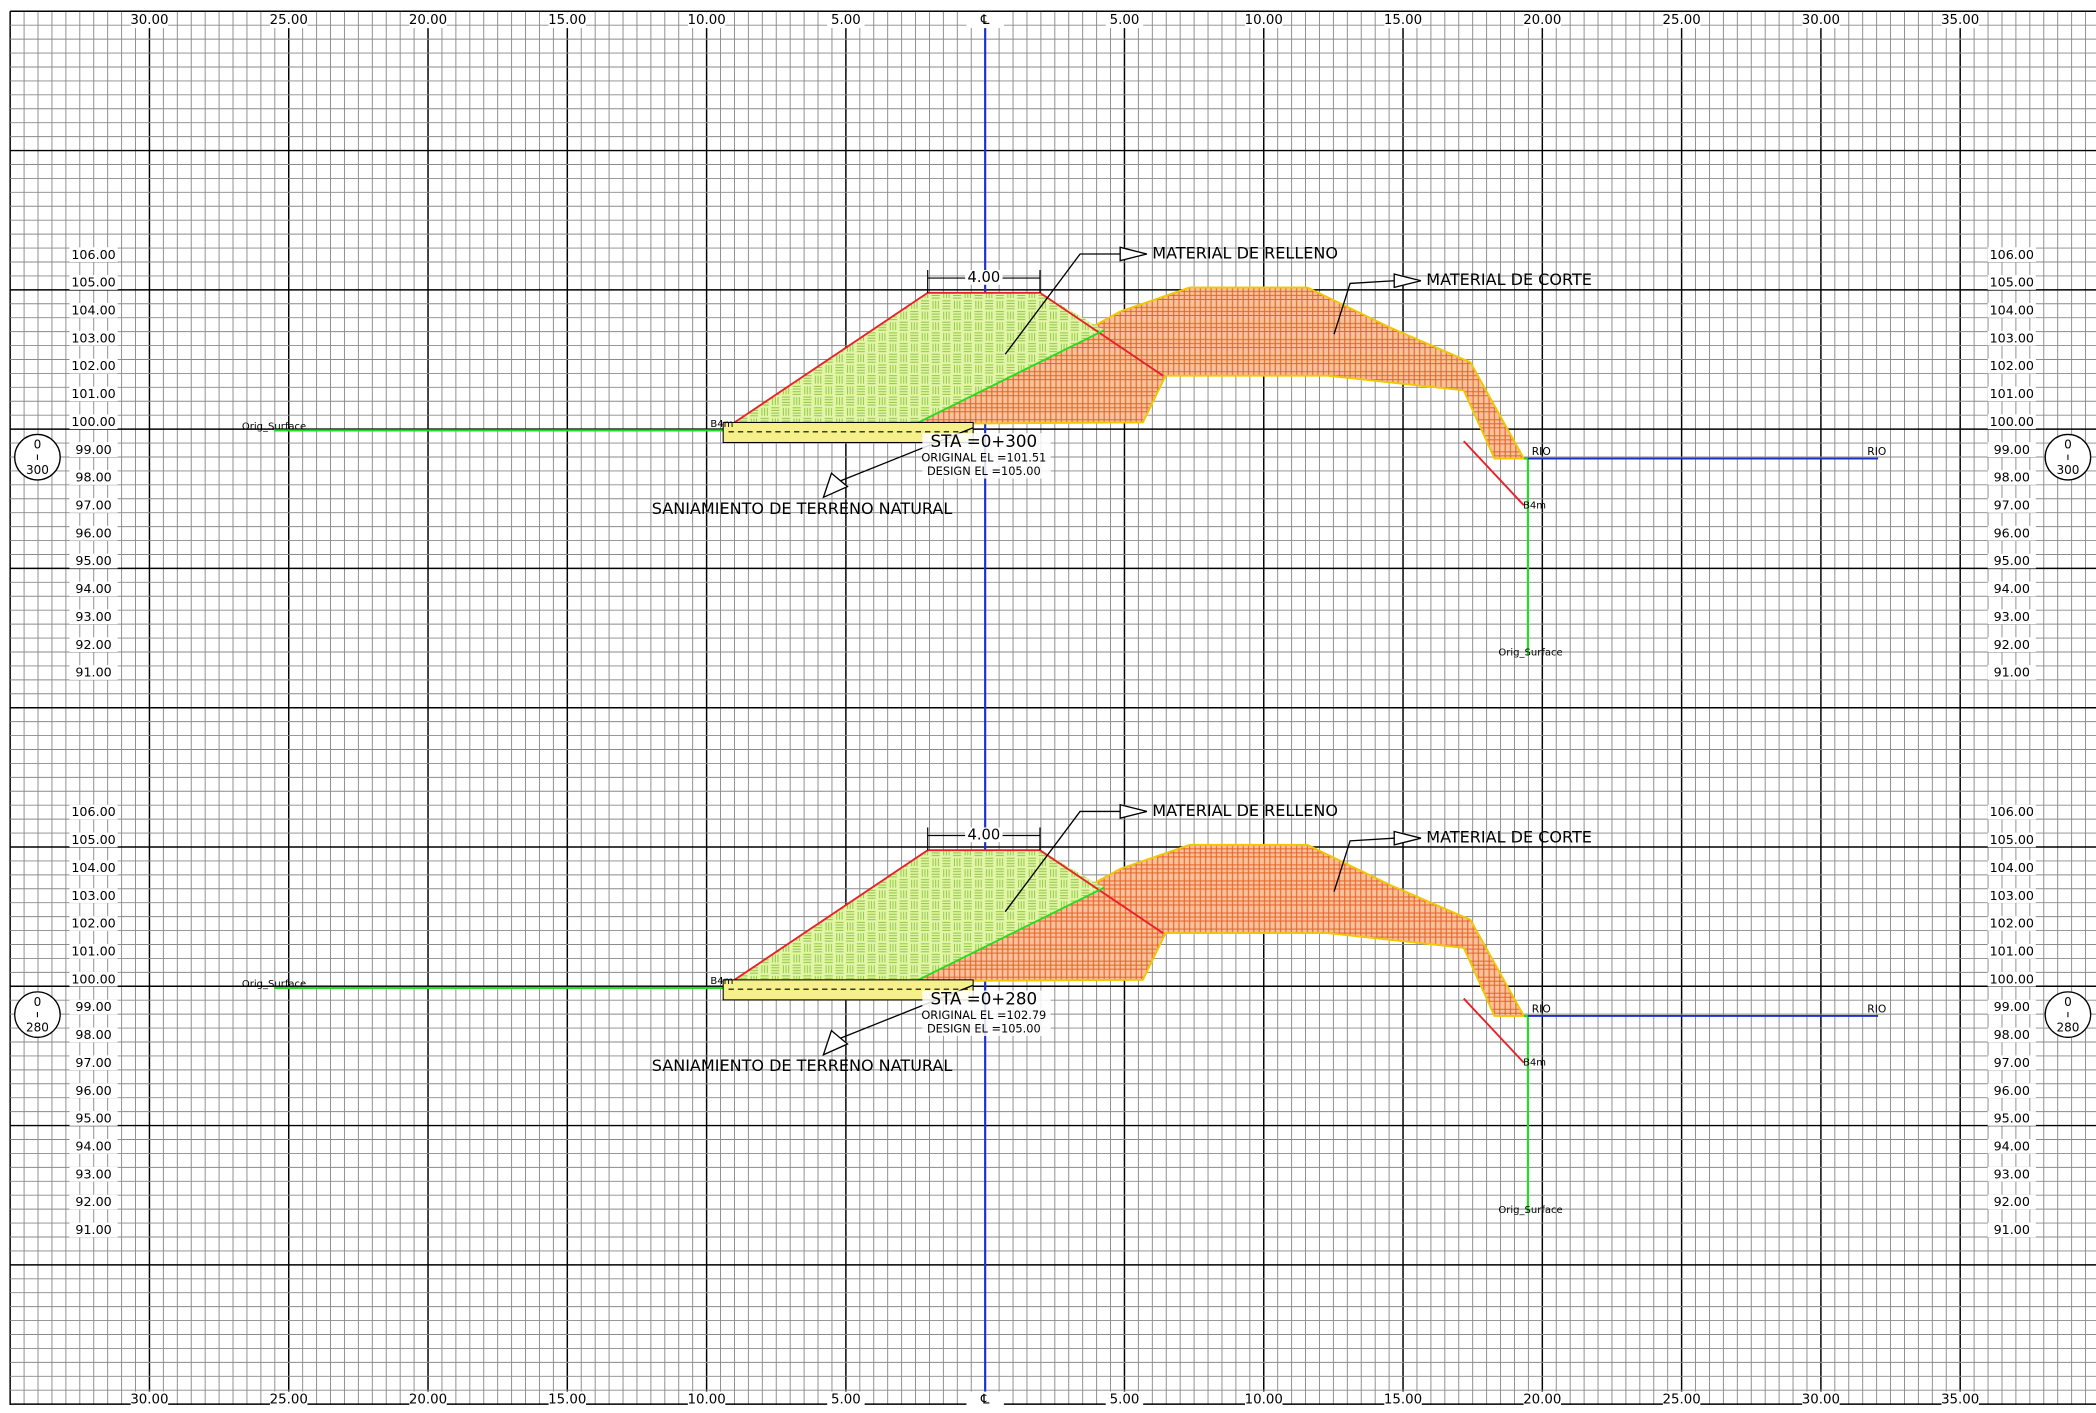 The width and height of the screenshot is (2096, 1413). What do you see at coordinates (984, 998) in the screenshot?
I see `station-text: STA =0+280` at bounding box center [984, 998].